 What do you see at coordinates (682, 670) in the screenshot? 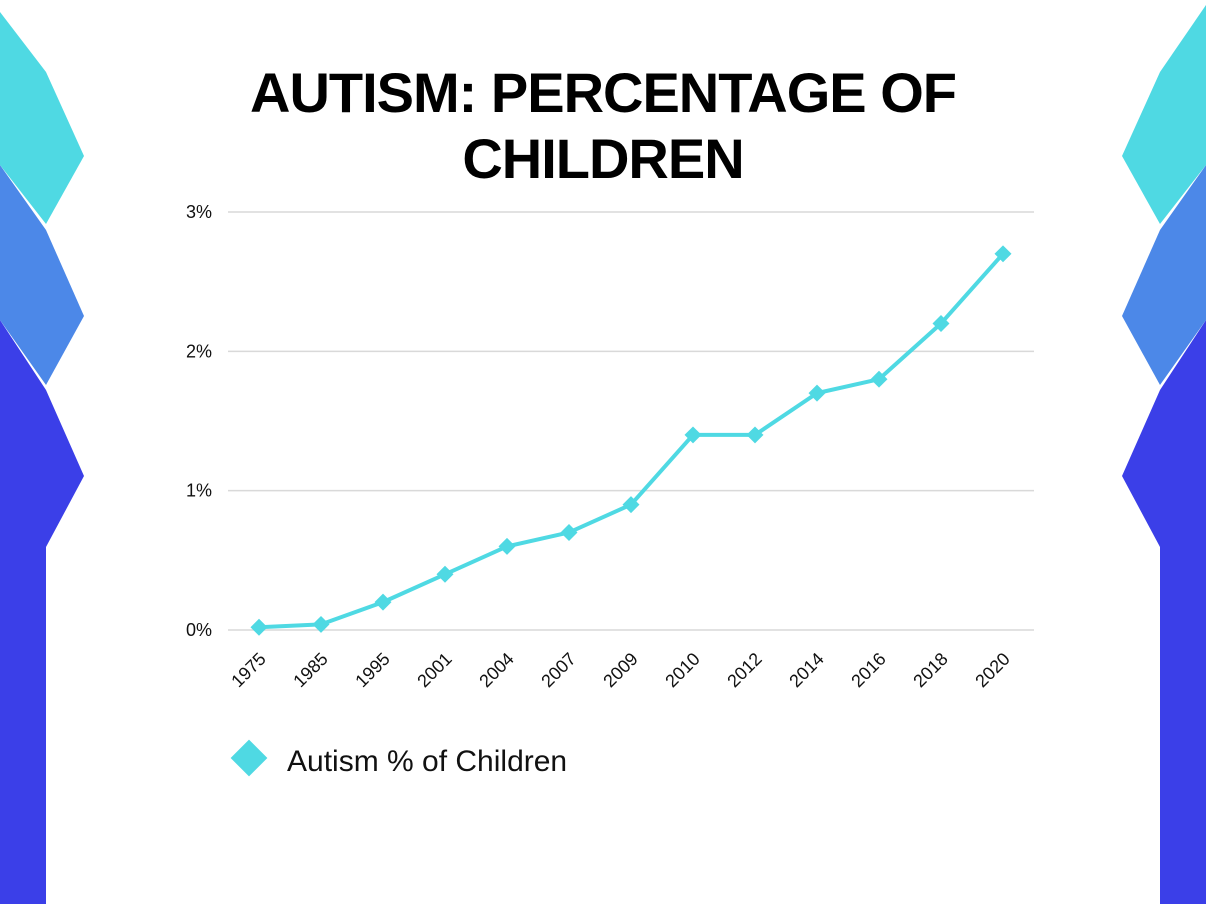
I see `x-tick-label: 2010` at bounding box center [682, 670].